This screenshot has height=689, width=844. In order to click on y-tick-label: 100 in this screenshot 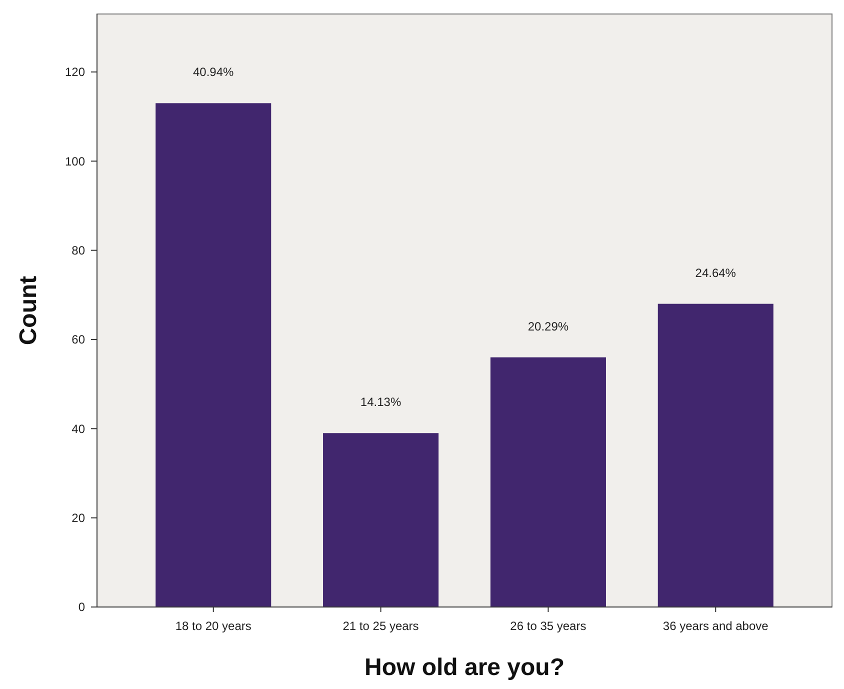, I will do `click(75, 161)`.